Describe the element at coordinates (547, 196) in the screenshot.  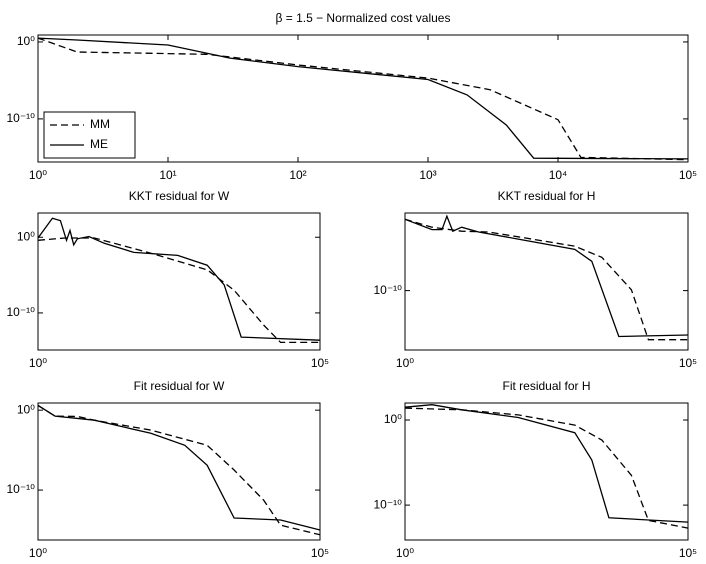
I see `chart-title: KKT residual for H` at that location.